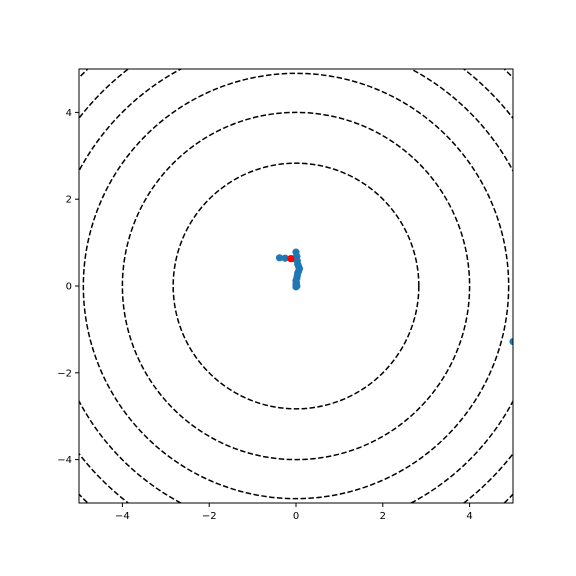 The height and width of the screenshot is (576, 576). Describe the element at coordinates (69, 113) in the screenshot. I see `y-tick-label: 4` at that location.